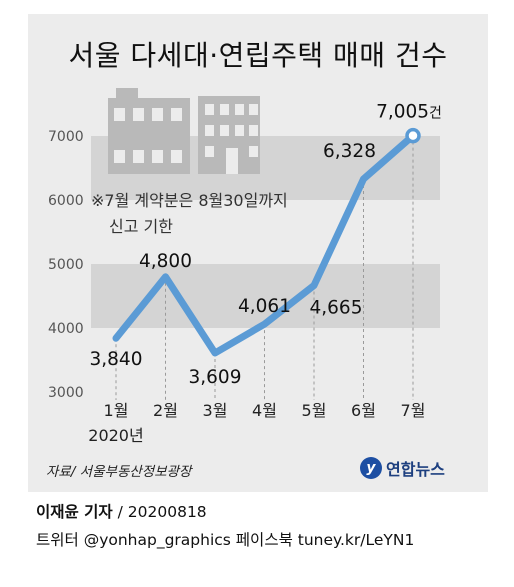 The width and height of the screenshot is (514, 587). I want to click on footnote: ※7월 계약분은 8월30일까지 신고 기한, so click(189, 214).